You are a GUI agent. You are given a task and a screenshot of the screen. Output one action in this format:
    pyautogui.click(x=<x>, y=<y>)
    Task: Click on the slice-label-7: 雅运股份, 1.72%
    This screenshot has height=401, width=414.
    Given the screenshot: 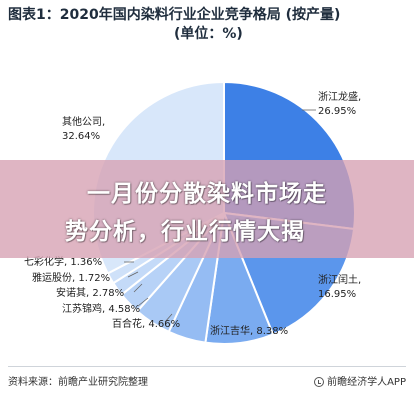 What is the action you would take?
    pyautogui.click(x=71, y=277)
    